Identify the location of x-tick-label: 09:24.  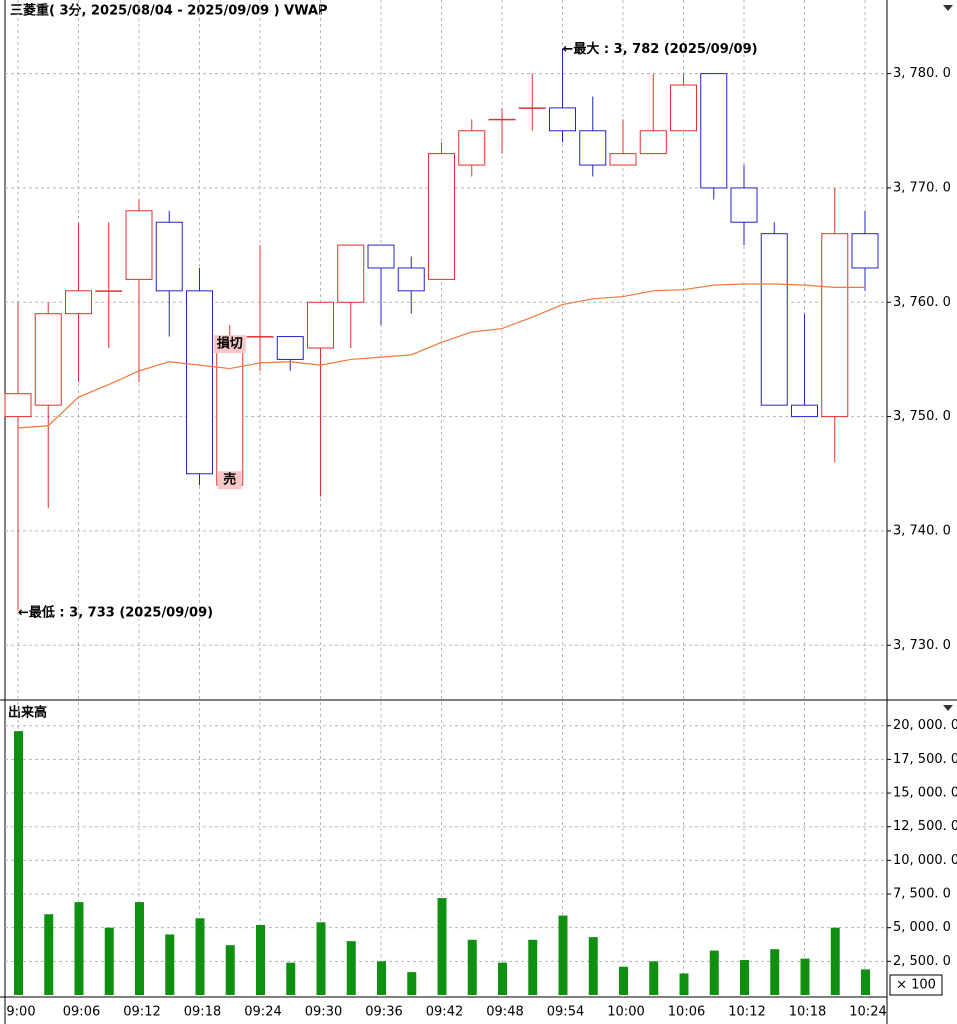
(262, 1012).